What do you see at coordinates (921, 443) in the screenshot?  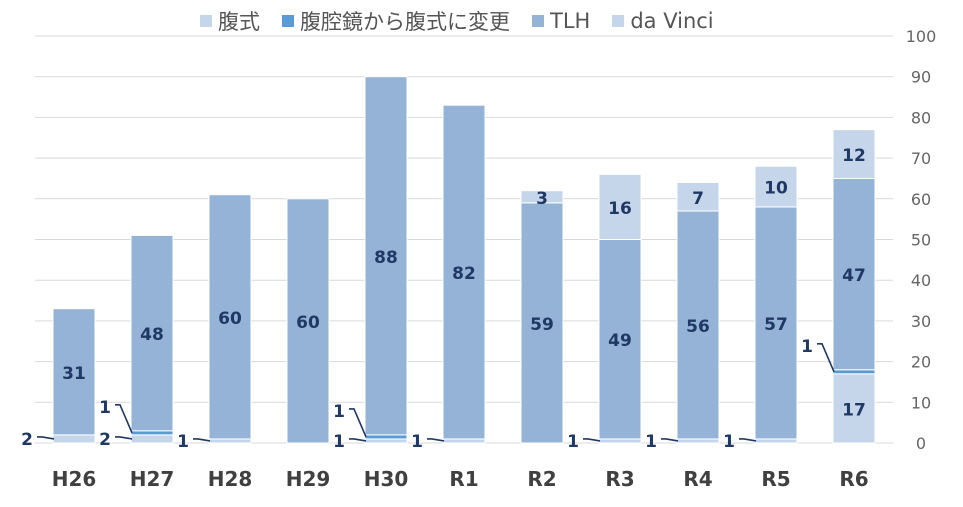 I see `y-tick-label: 0` at bounding box center [921, 443].